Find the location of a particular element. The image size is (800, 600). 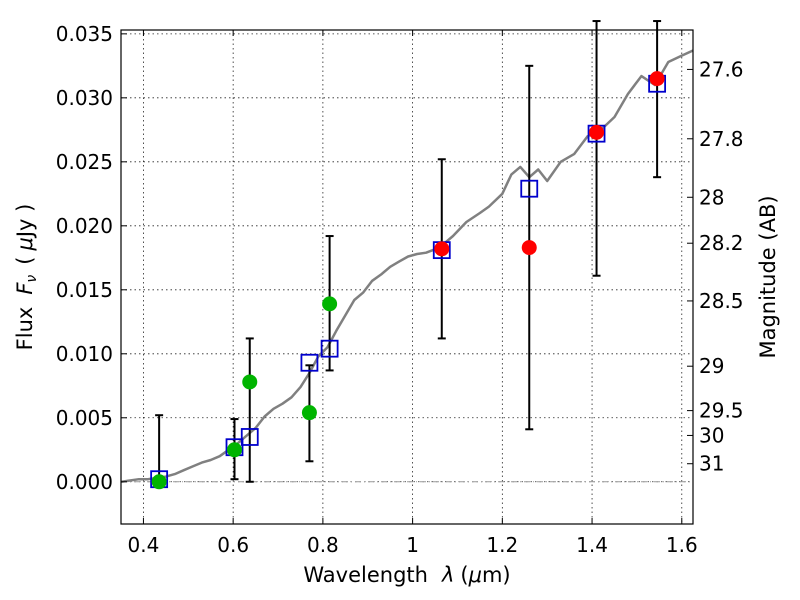

x-tick-label: 0.4 is located at coordinates (144, 545).